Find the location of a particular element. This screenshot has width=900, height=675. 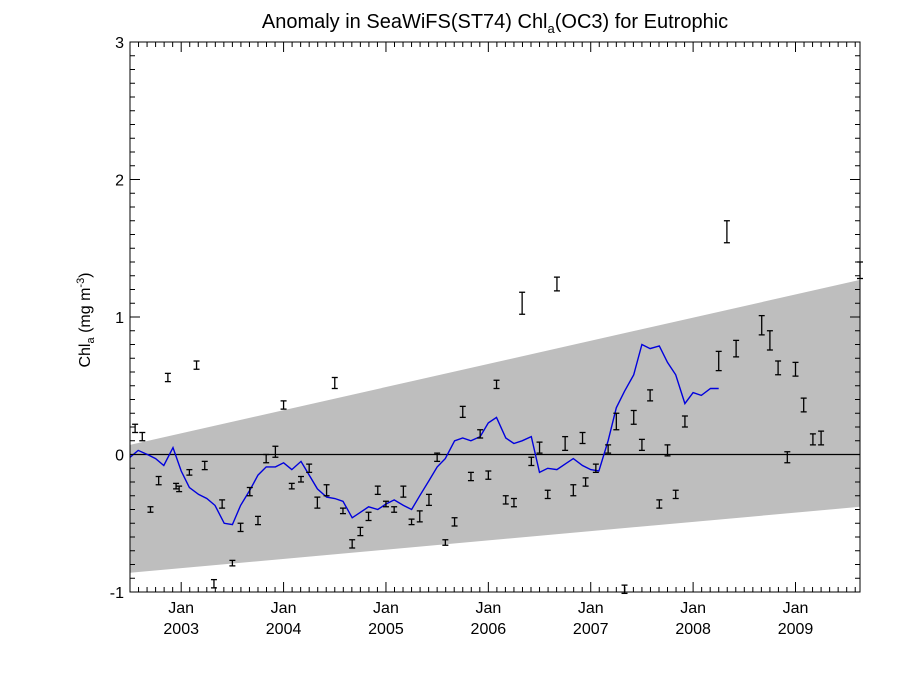

y-tick-label: 3 is located at coordinates (119, 43).